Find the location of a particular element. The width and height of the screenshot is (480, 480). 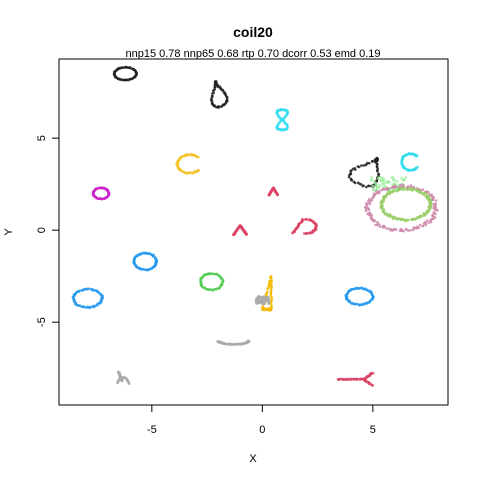

chart-title: coil20 is located at coordinates (253, 32).